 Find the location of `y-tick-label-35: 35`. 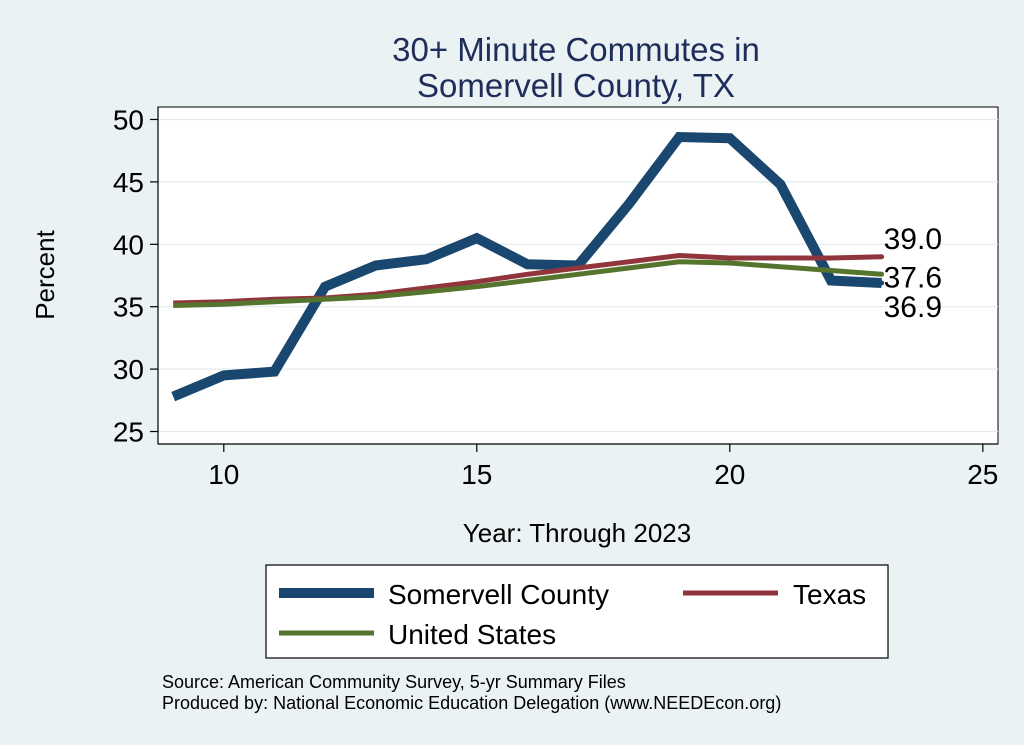

y-tick-label-35: 35 is located at coordinates (128, 307).